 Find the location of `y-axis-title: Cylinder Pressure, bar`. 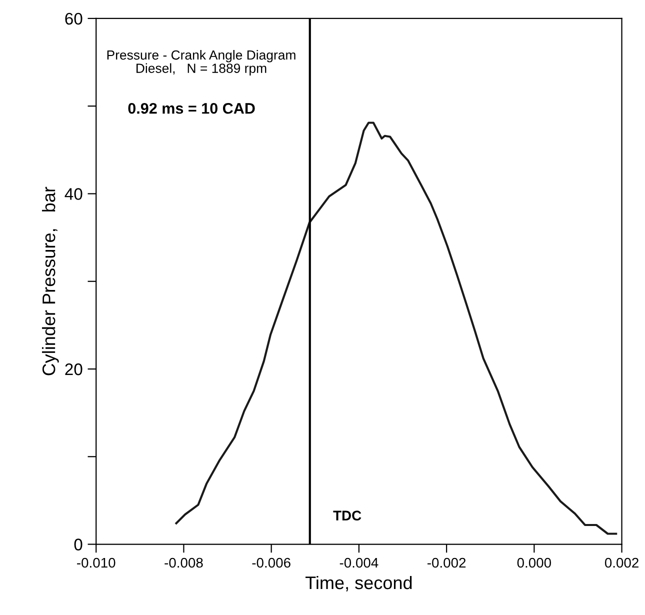

y-axis-title: Cylinder Pressure, bar is located at coordinates (50, 281).